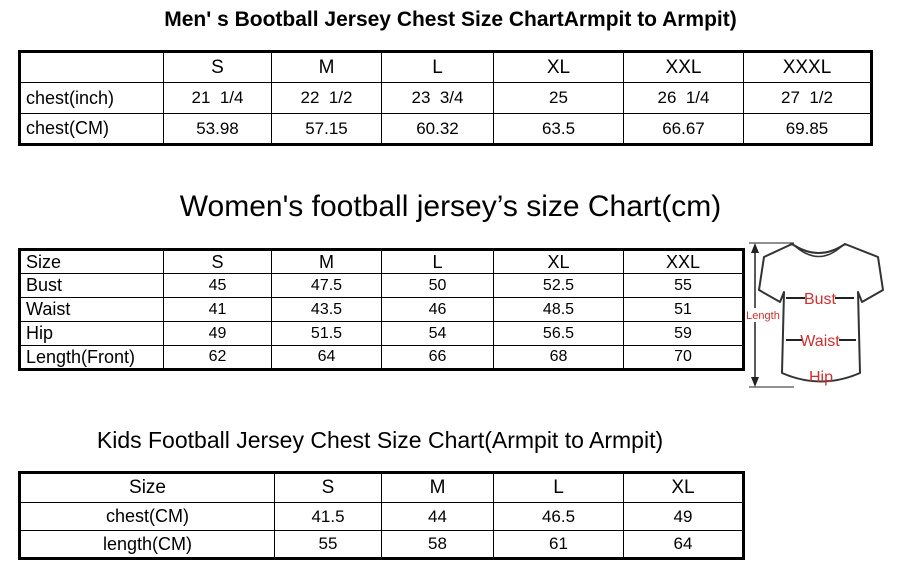 The width and height of the screenshot is (901, 585). I want to click on column-header, so click(91, 67).